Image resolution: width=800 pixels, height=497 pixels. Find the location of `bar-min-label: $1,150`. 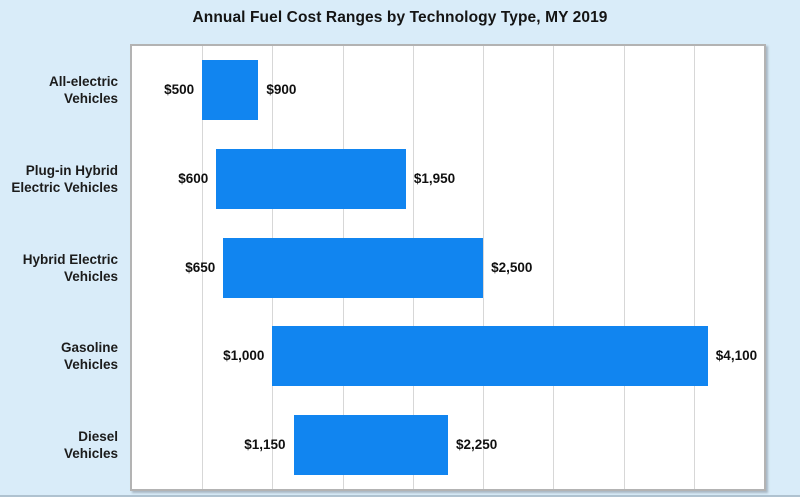

bar-min-label: $1,150 is located at coordinates (265, 444).